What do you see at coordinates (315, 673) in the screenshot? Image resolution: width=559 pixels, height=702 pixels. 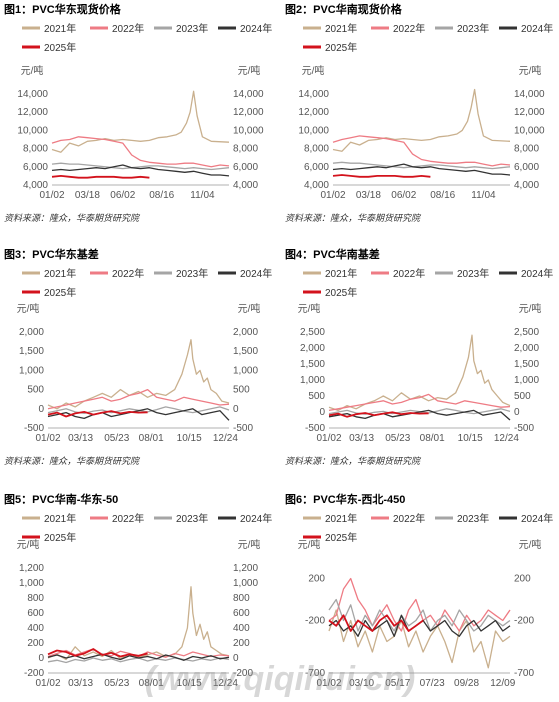 I see `y-tick-label-left: -700` at bounding box center [315, 673].